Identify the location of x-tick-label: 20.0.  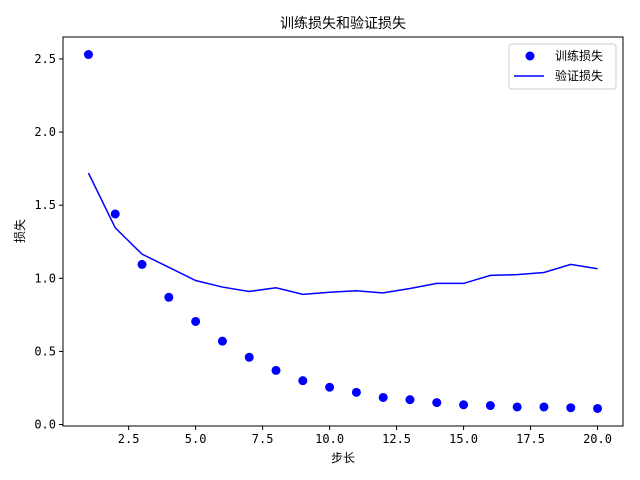
(597, 439).